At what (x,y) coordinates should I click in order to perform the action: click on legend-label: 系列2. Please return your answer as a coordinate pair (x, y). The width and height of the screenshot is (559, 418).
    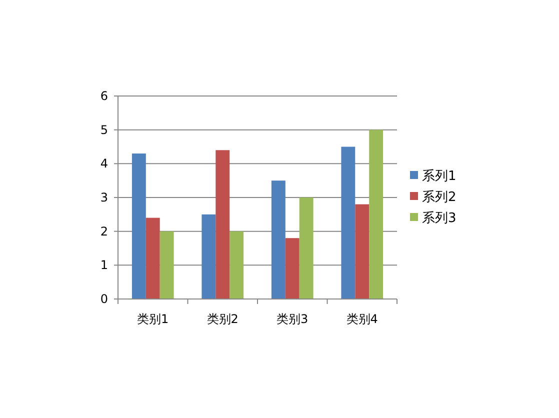
    Looking at the image, I should click on (439, 197).